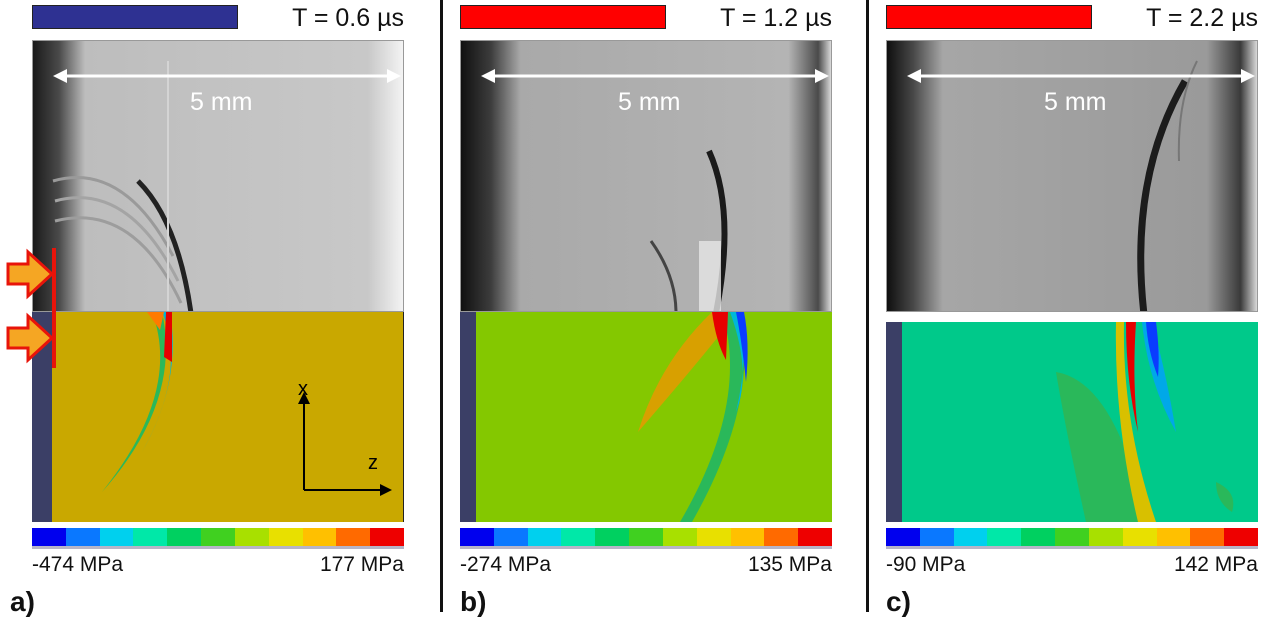 Image resolution: width=1284 pixels, height=624 pixels. Describe the element at coordinates (926, 564) in the screenshot. I see `colorbar-min: -90 MPa` at that location.